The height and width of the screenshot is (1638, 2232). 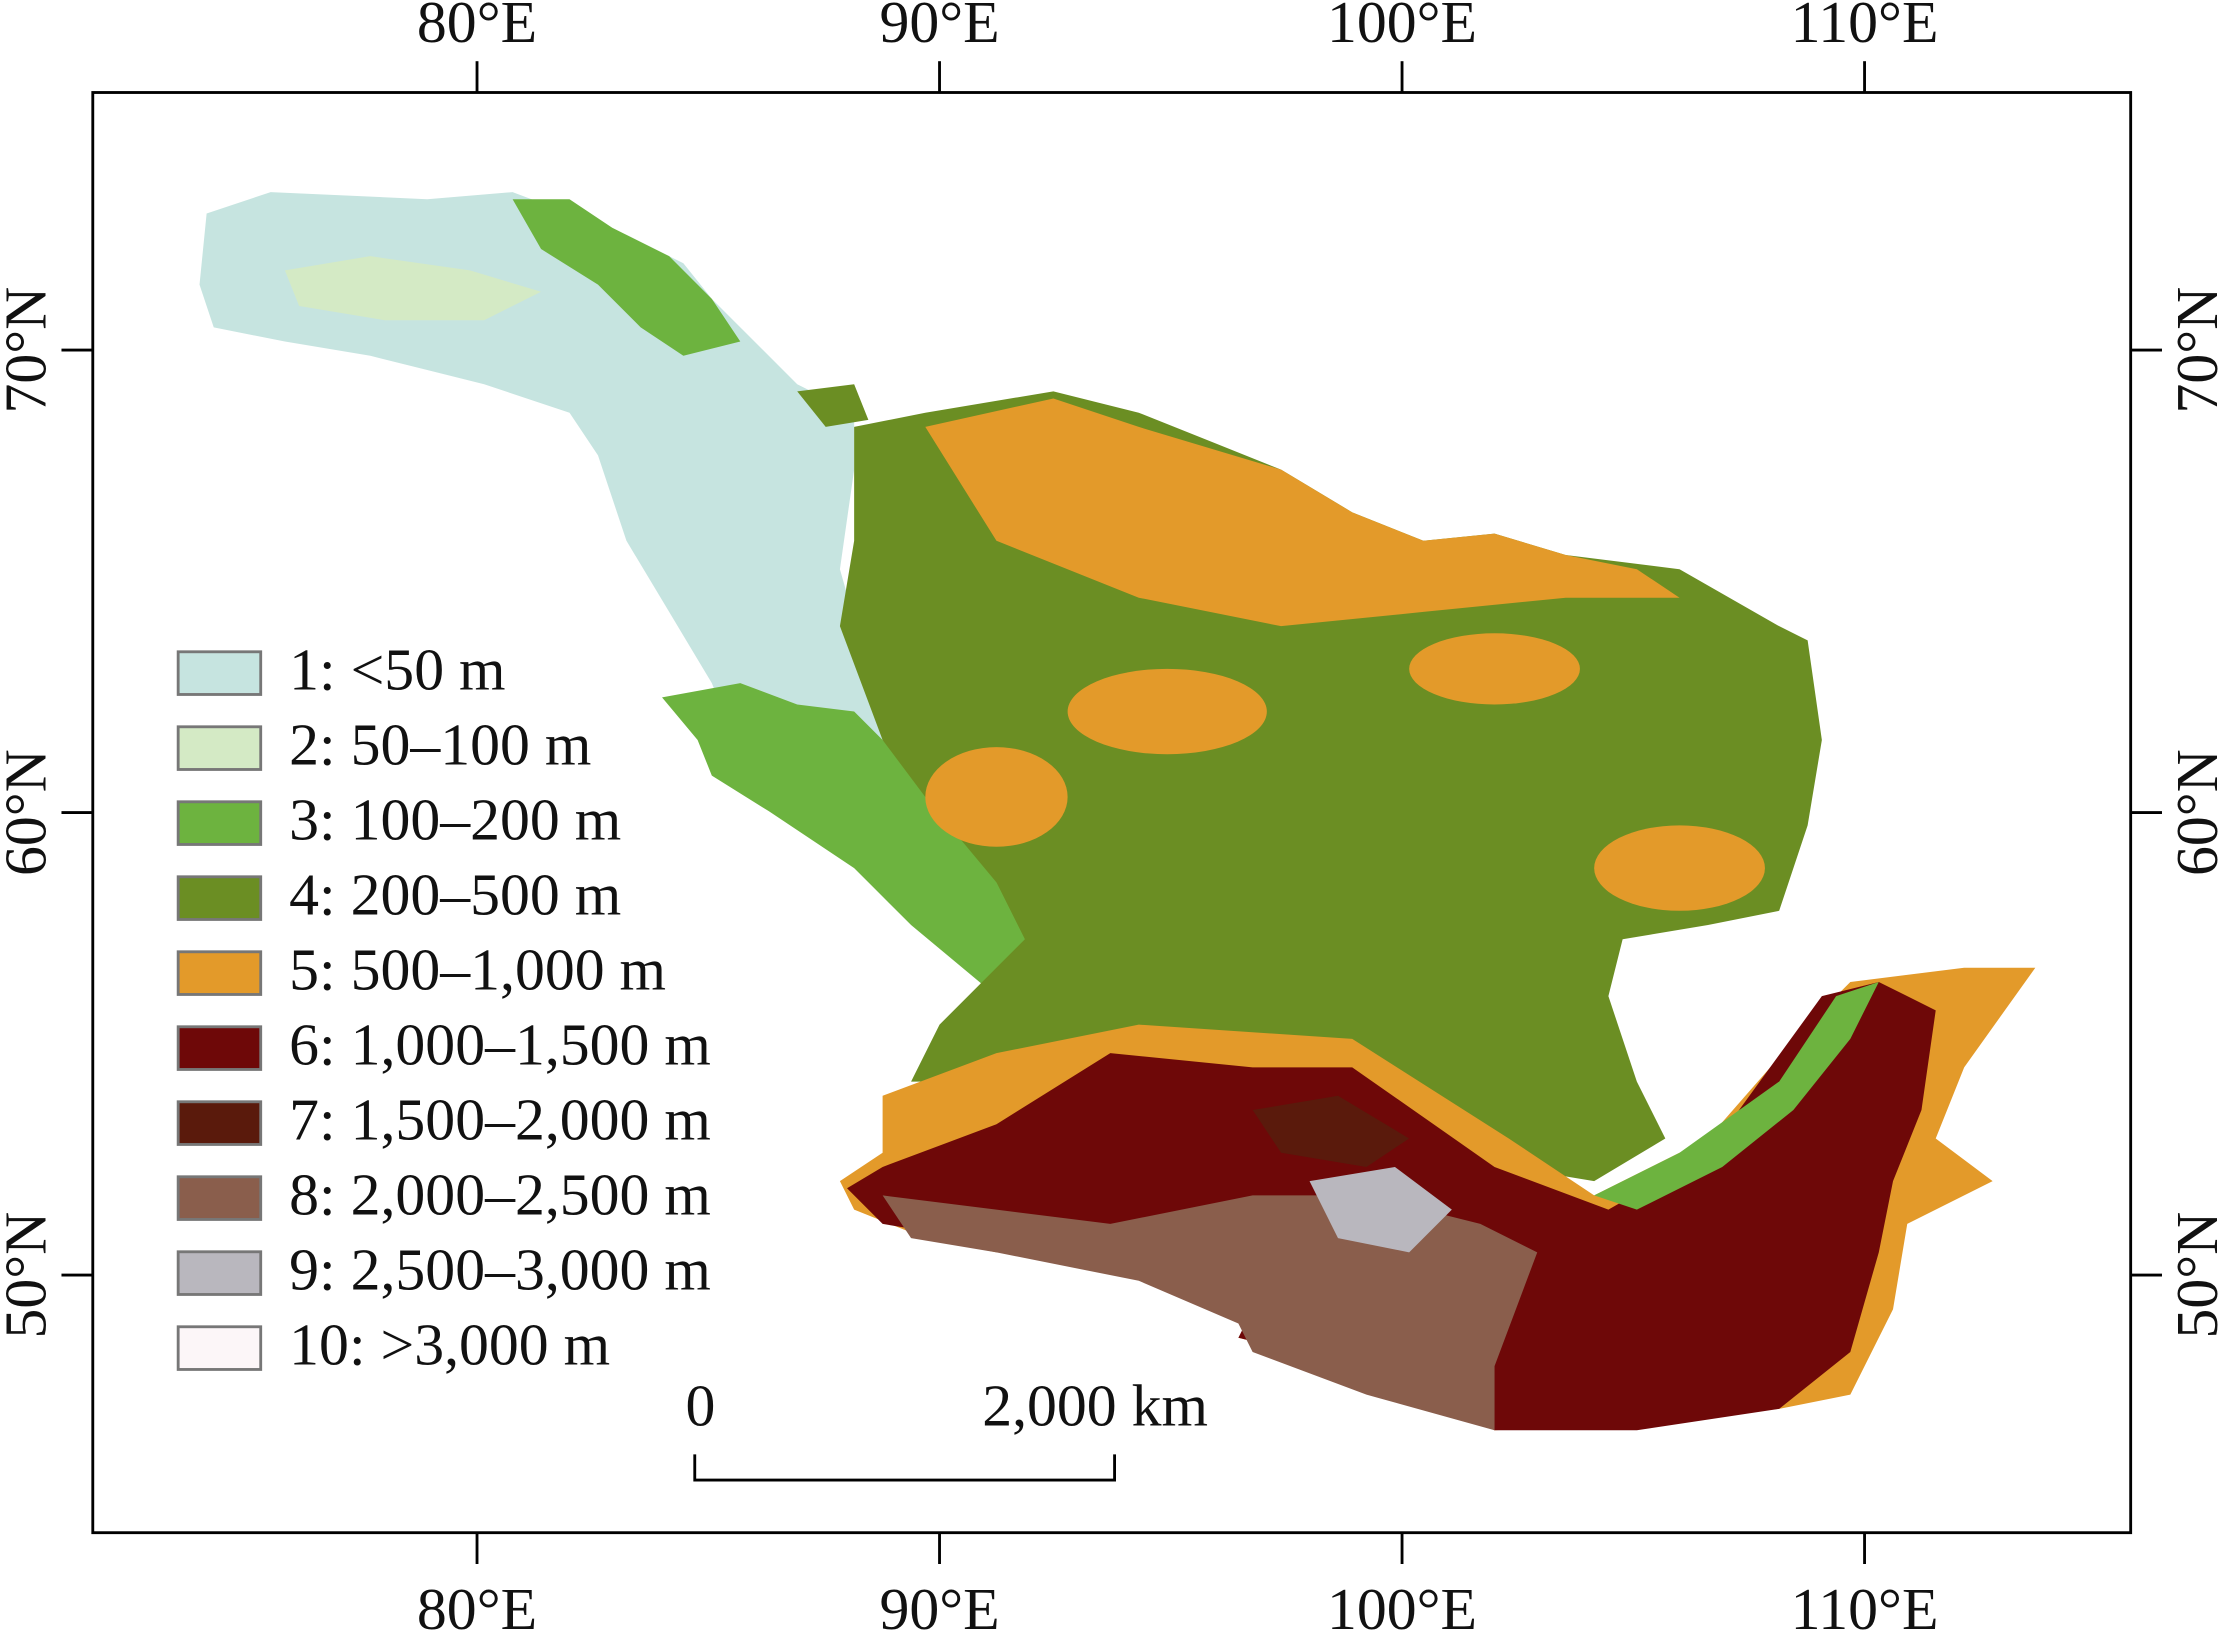 What do you see at coordinates (449, 1345) in the screenshot?
I see `legend-label: 10: >3,000 m` at bounding box center [449, 1345].